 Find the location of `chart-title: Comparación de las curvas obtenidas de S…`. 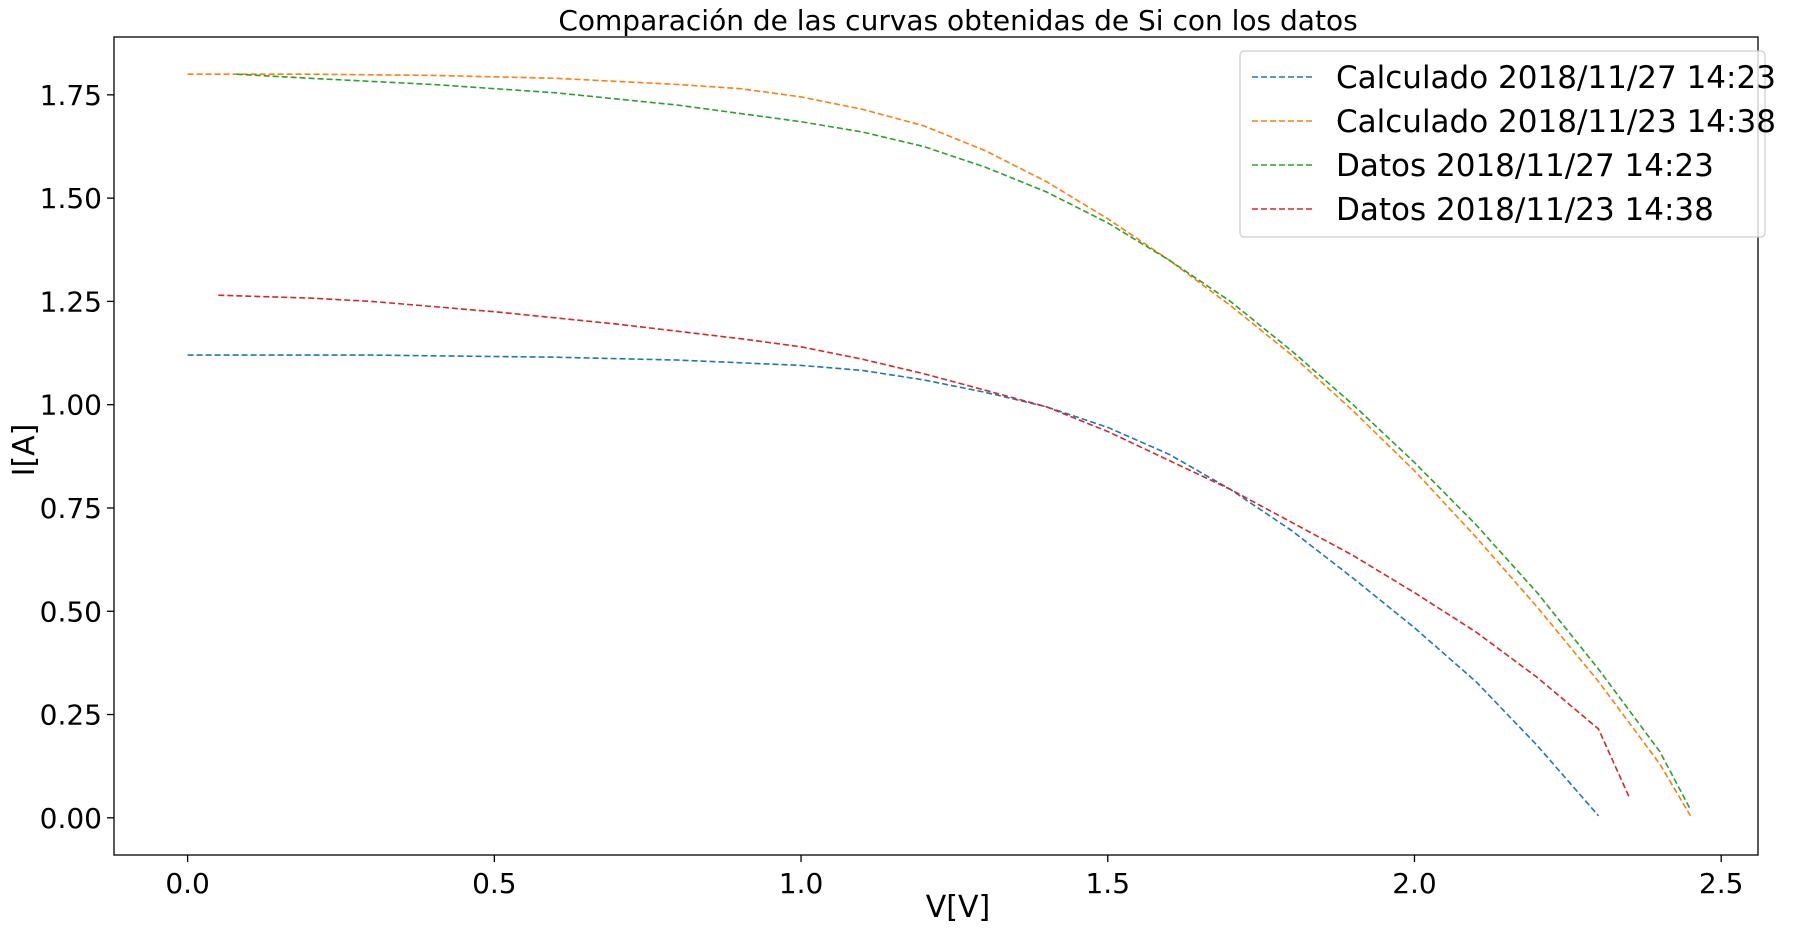

chart-title: Comparación de las curvas obtenidas de S… is located at coordinates (957, 20).